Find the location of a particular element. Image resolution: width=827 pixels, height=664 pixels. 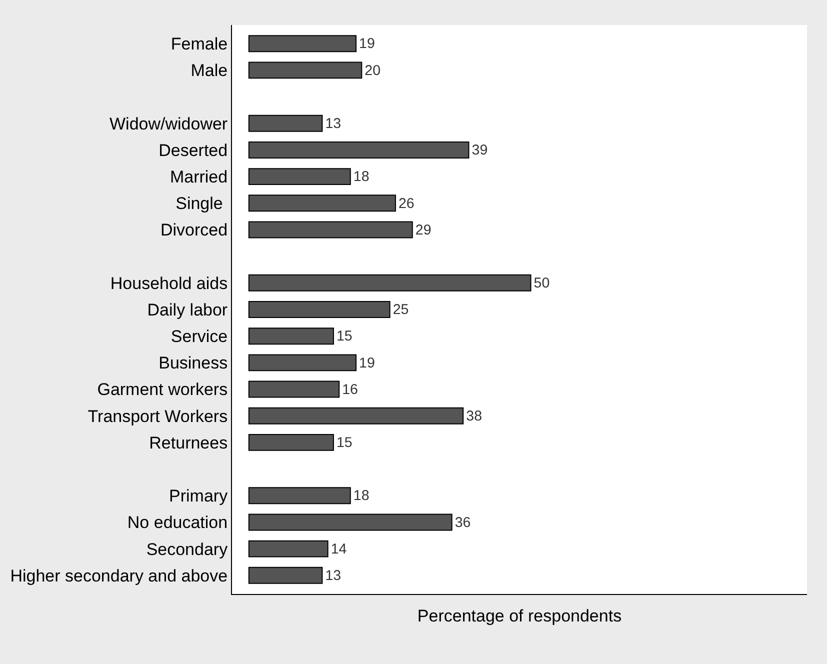

y-tick-label: Divorced is located at coordinates (194, 230).